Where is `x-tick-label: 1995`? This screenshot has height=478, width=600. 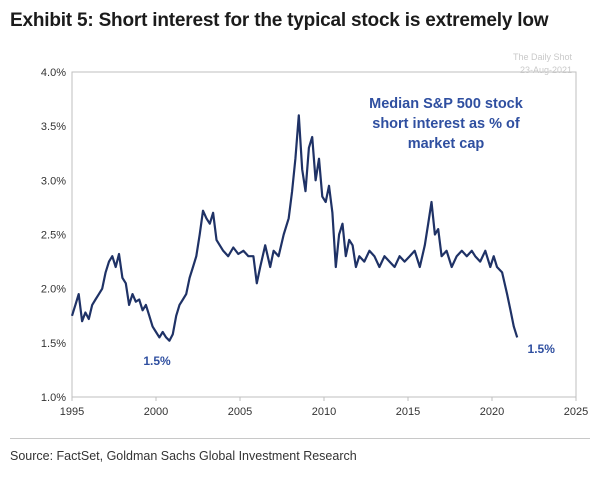
x-tick-label: 1995 is located at coordinates (72, 412).